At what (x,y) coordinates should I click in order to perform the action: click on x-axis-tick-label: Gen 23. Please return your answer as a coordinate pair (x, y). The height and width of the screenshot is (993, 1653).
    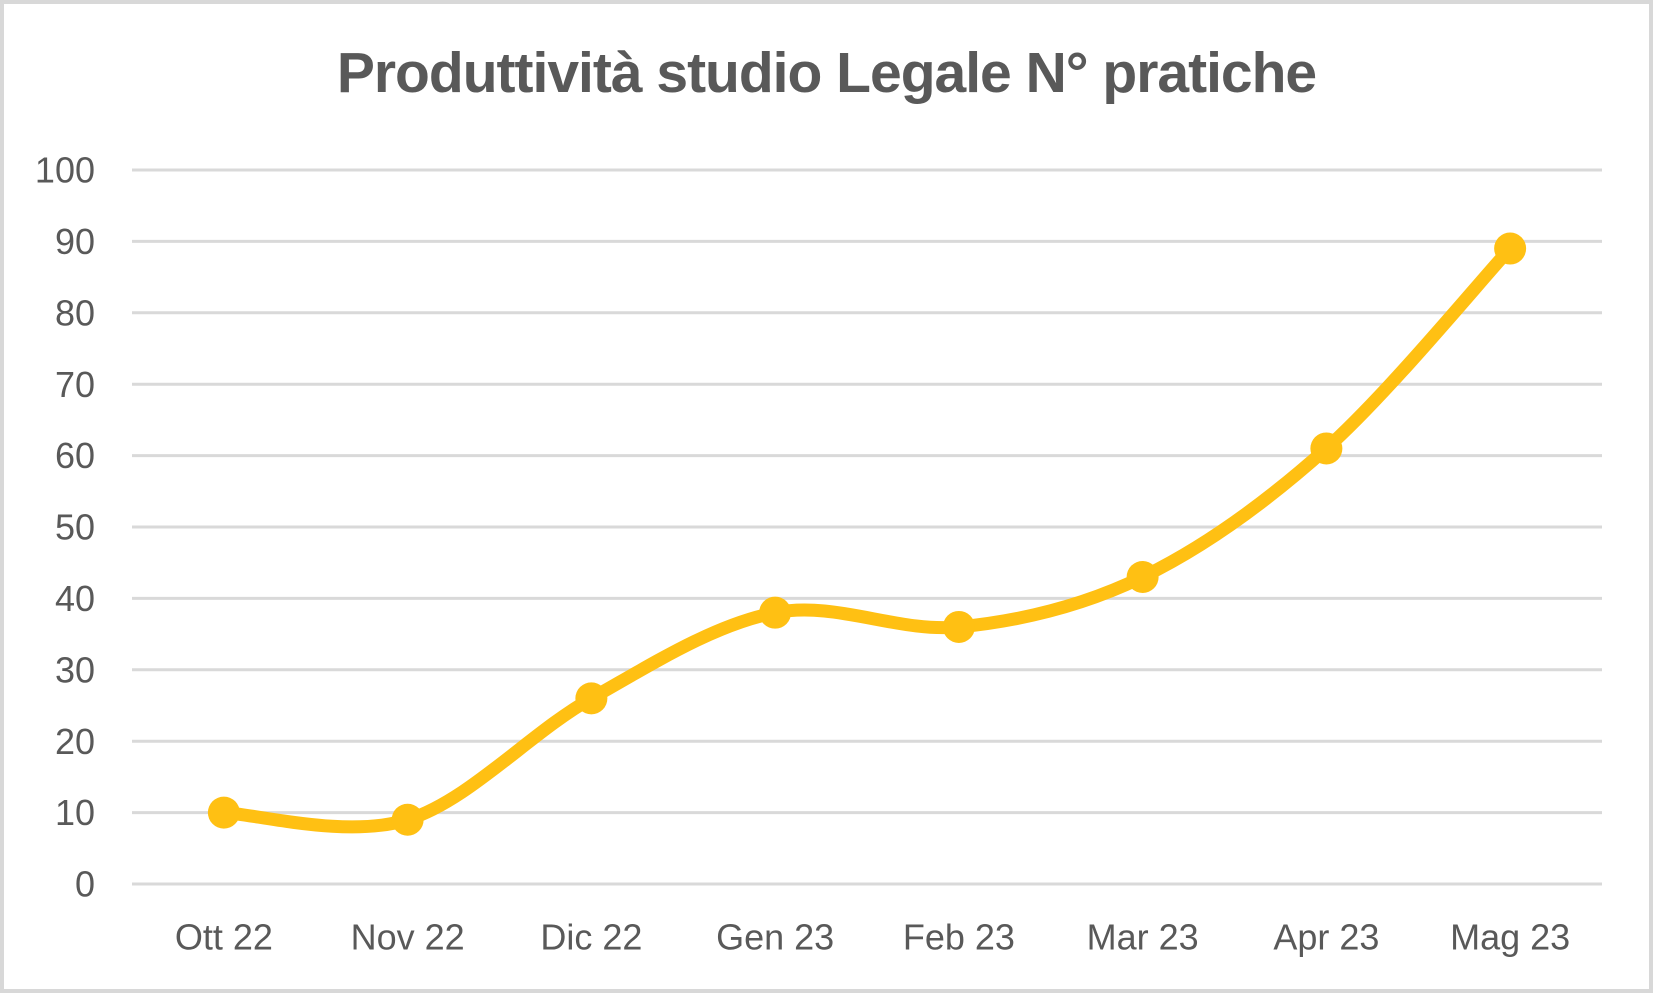
    Looking at the image, I should click on (775, 937).